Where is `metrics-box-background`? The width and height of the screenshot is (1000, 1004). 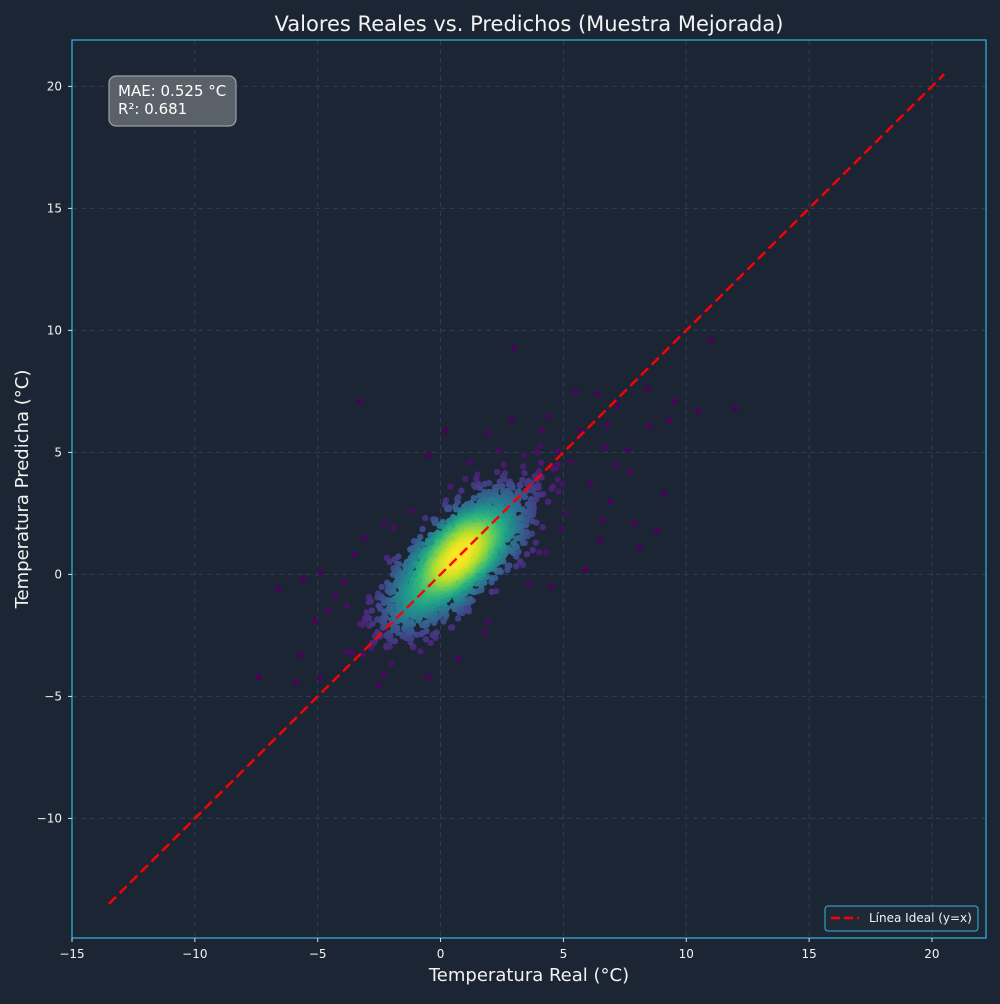
metrics-box-background is located at coordinates (172, 101).